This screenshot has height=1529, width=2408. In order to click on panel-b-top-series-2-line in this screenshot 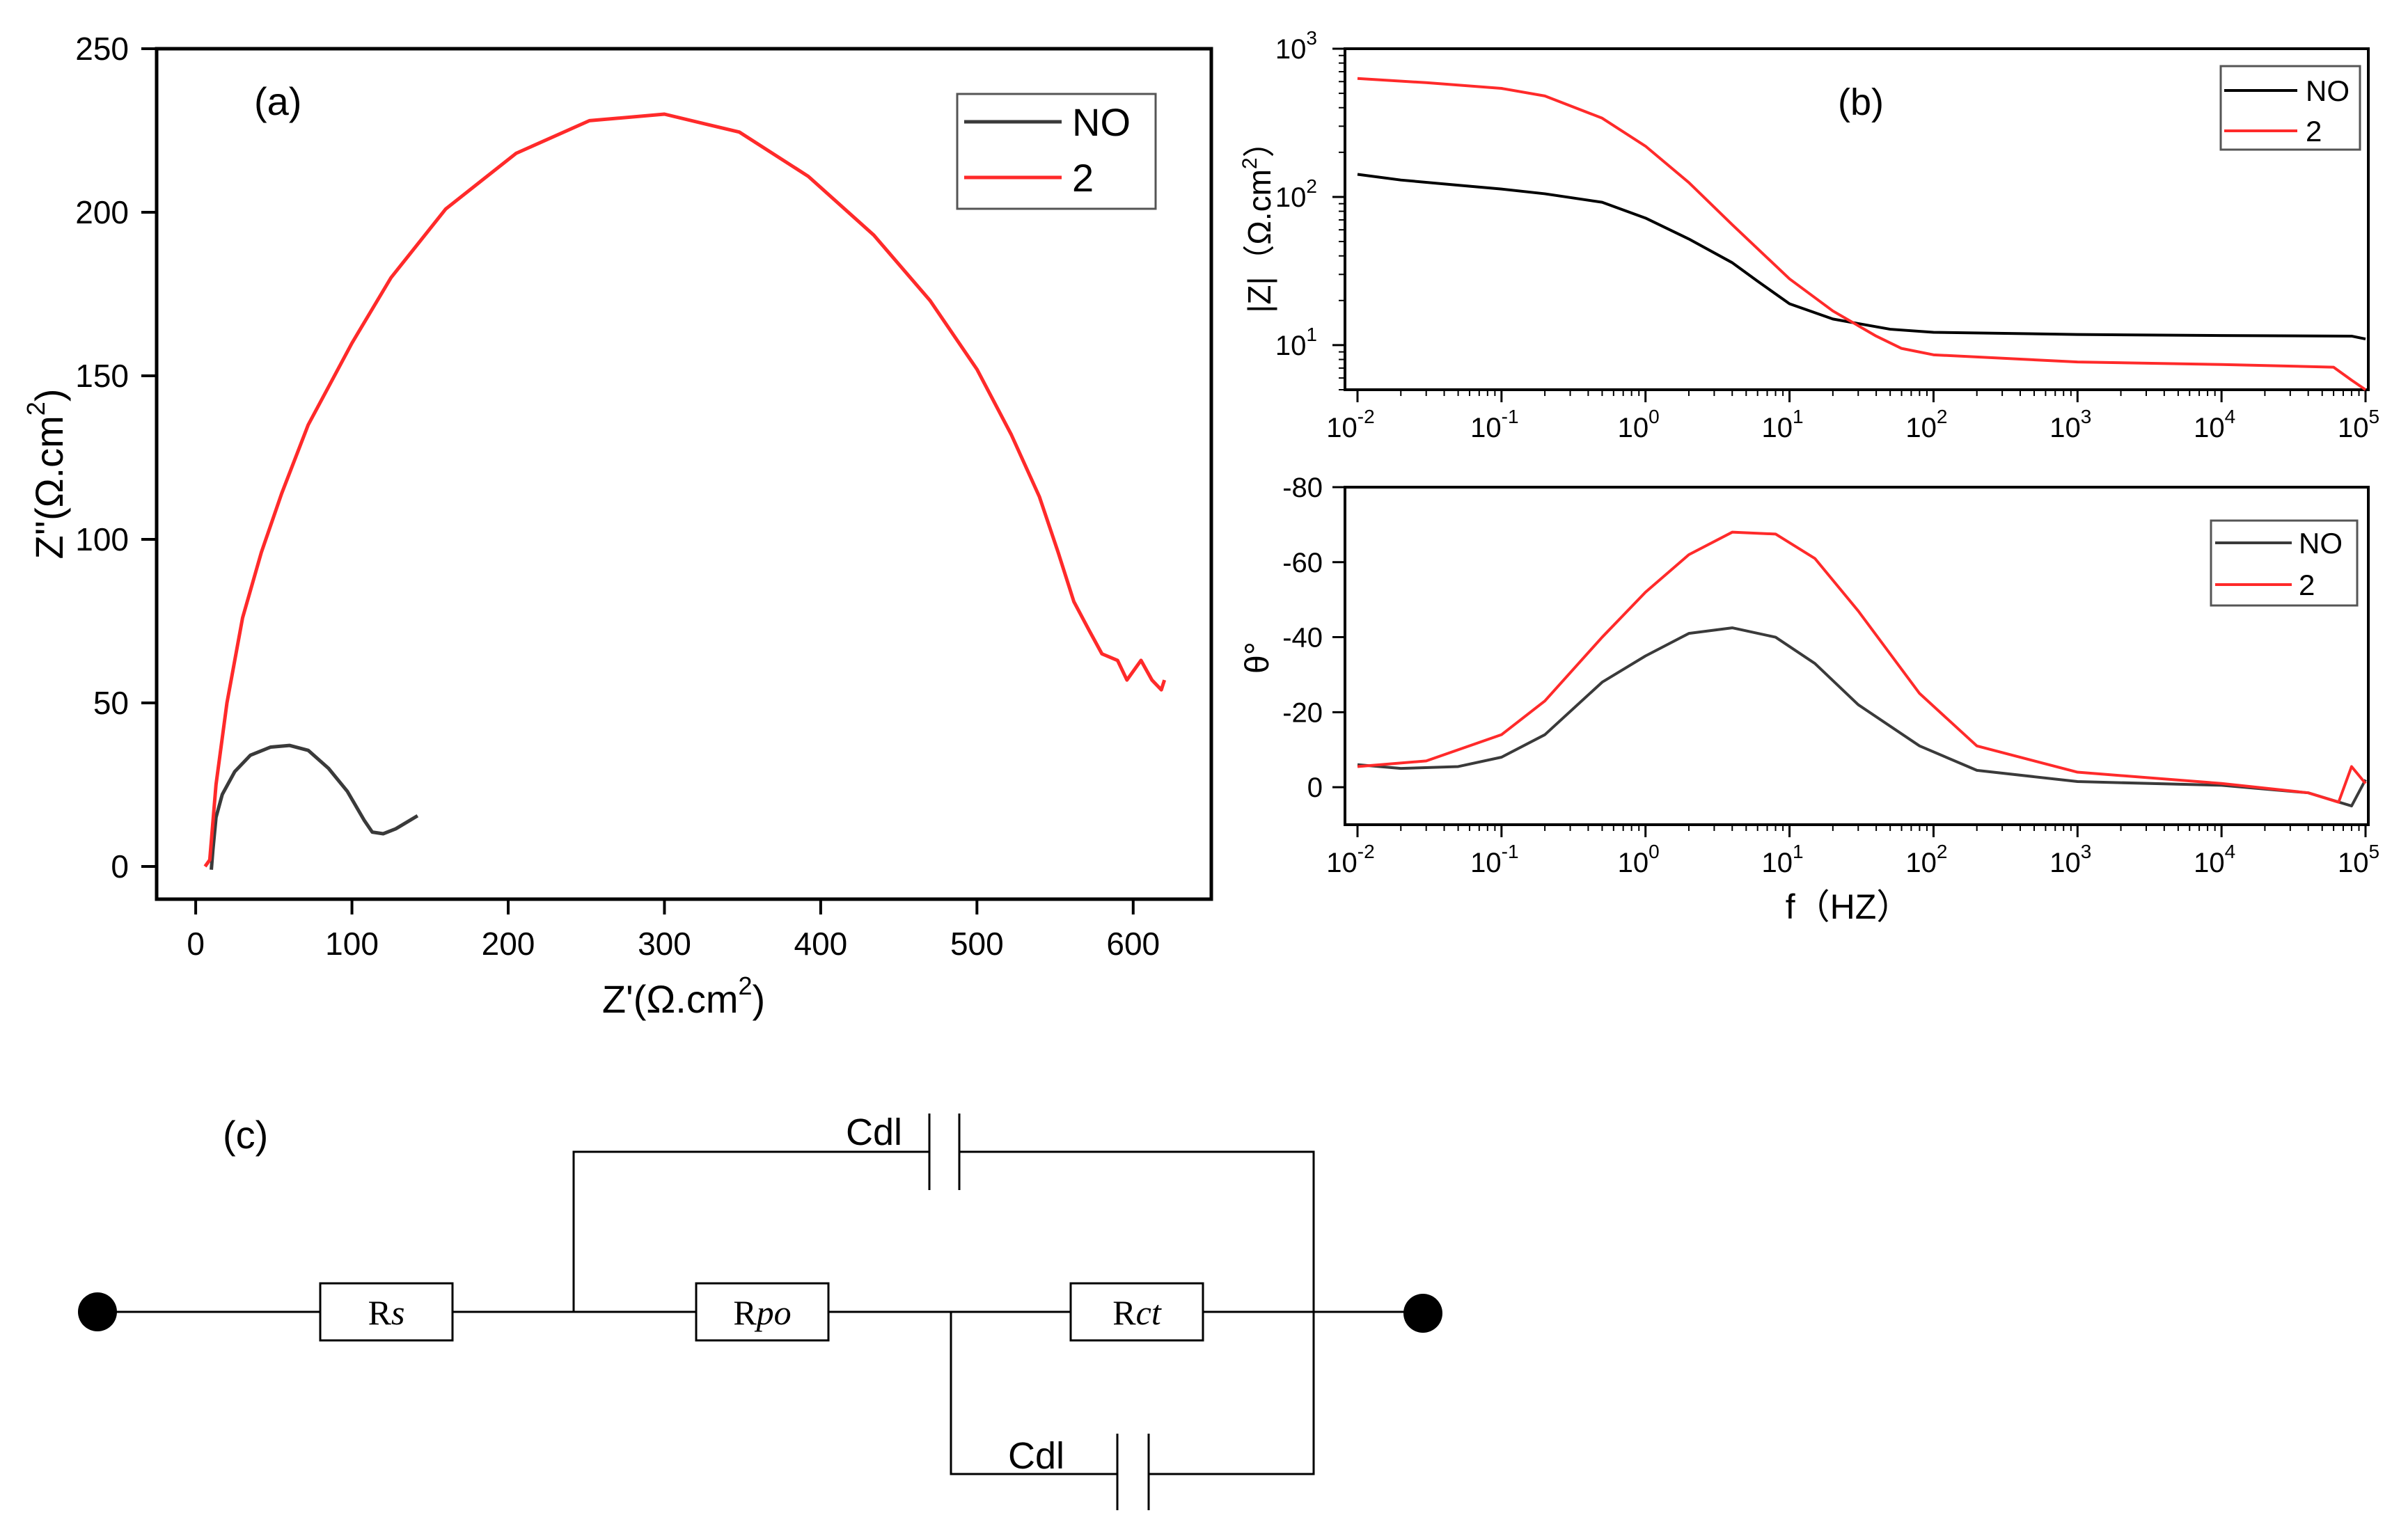, I will do `click(1862, 234)`.